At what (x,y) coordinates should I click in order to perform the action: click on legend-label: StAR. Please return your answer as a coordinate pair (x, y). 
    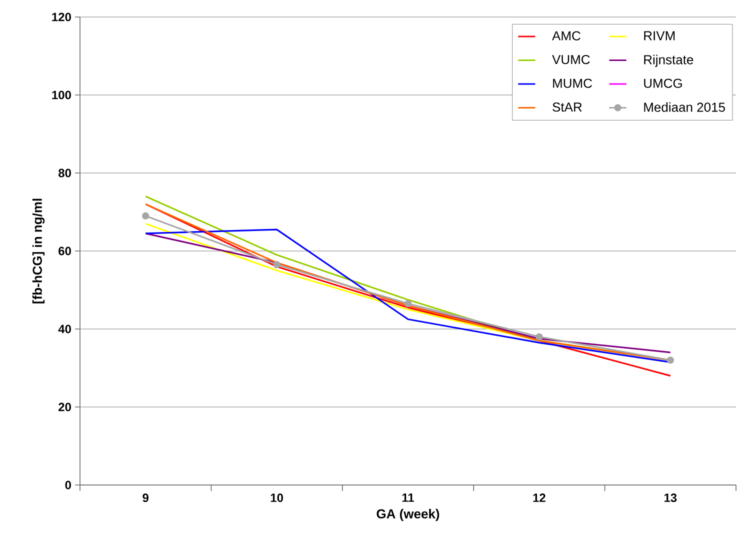
    Looking at the image, I should click on (567, 107).